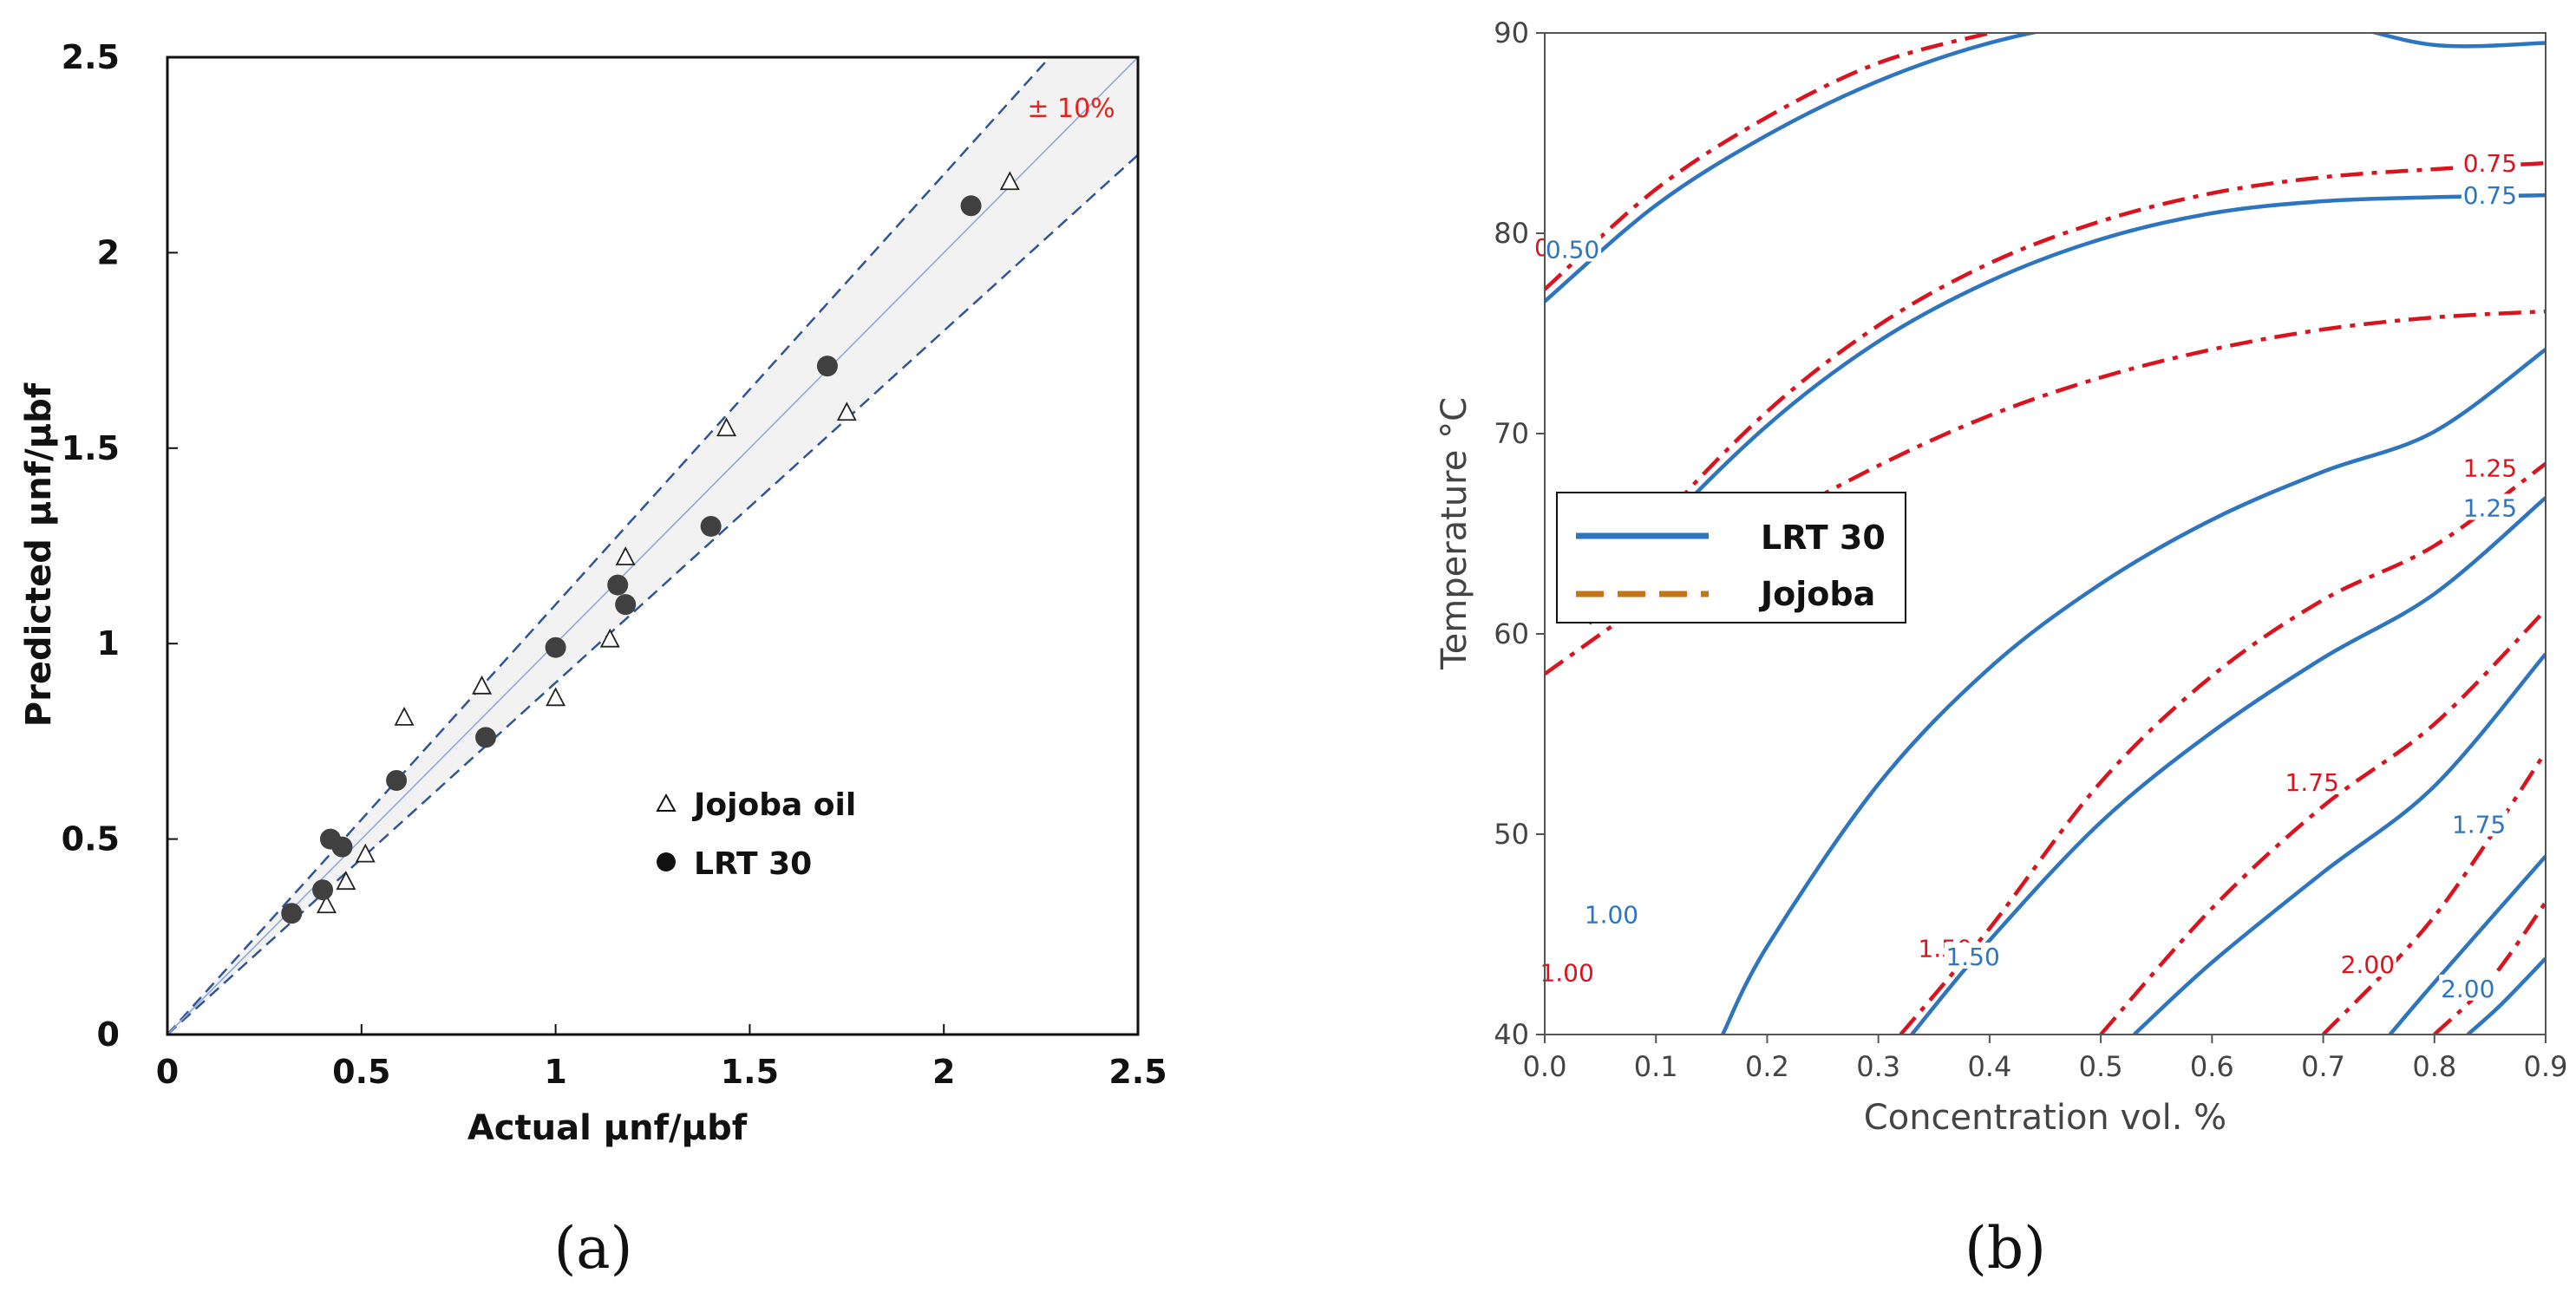 The width and height of the screenshot is (2576, 1299). I want to click on x-tick-label-b: 0.5, so click(2101, 1066).